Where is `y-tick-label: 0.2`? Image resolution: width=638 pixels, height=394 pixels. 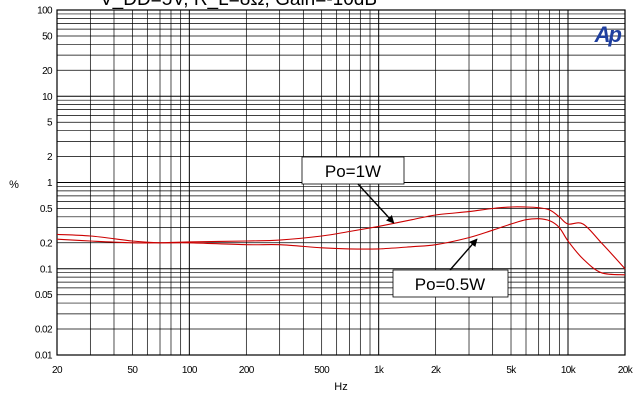
y-tick-label: 0.2 is located at coordinates (46, 243).